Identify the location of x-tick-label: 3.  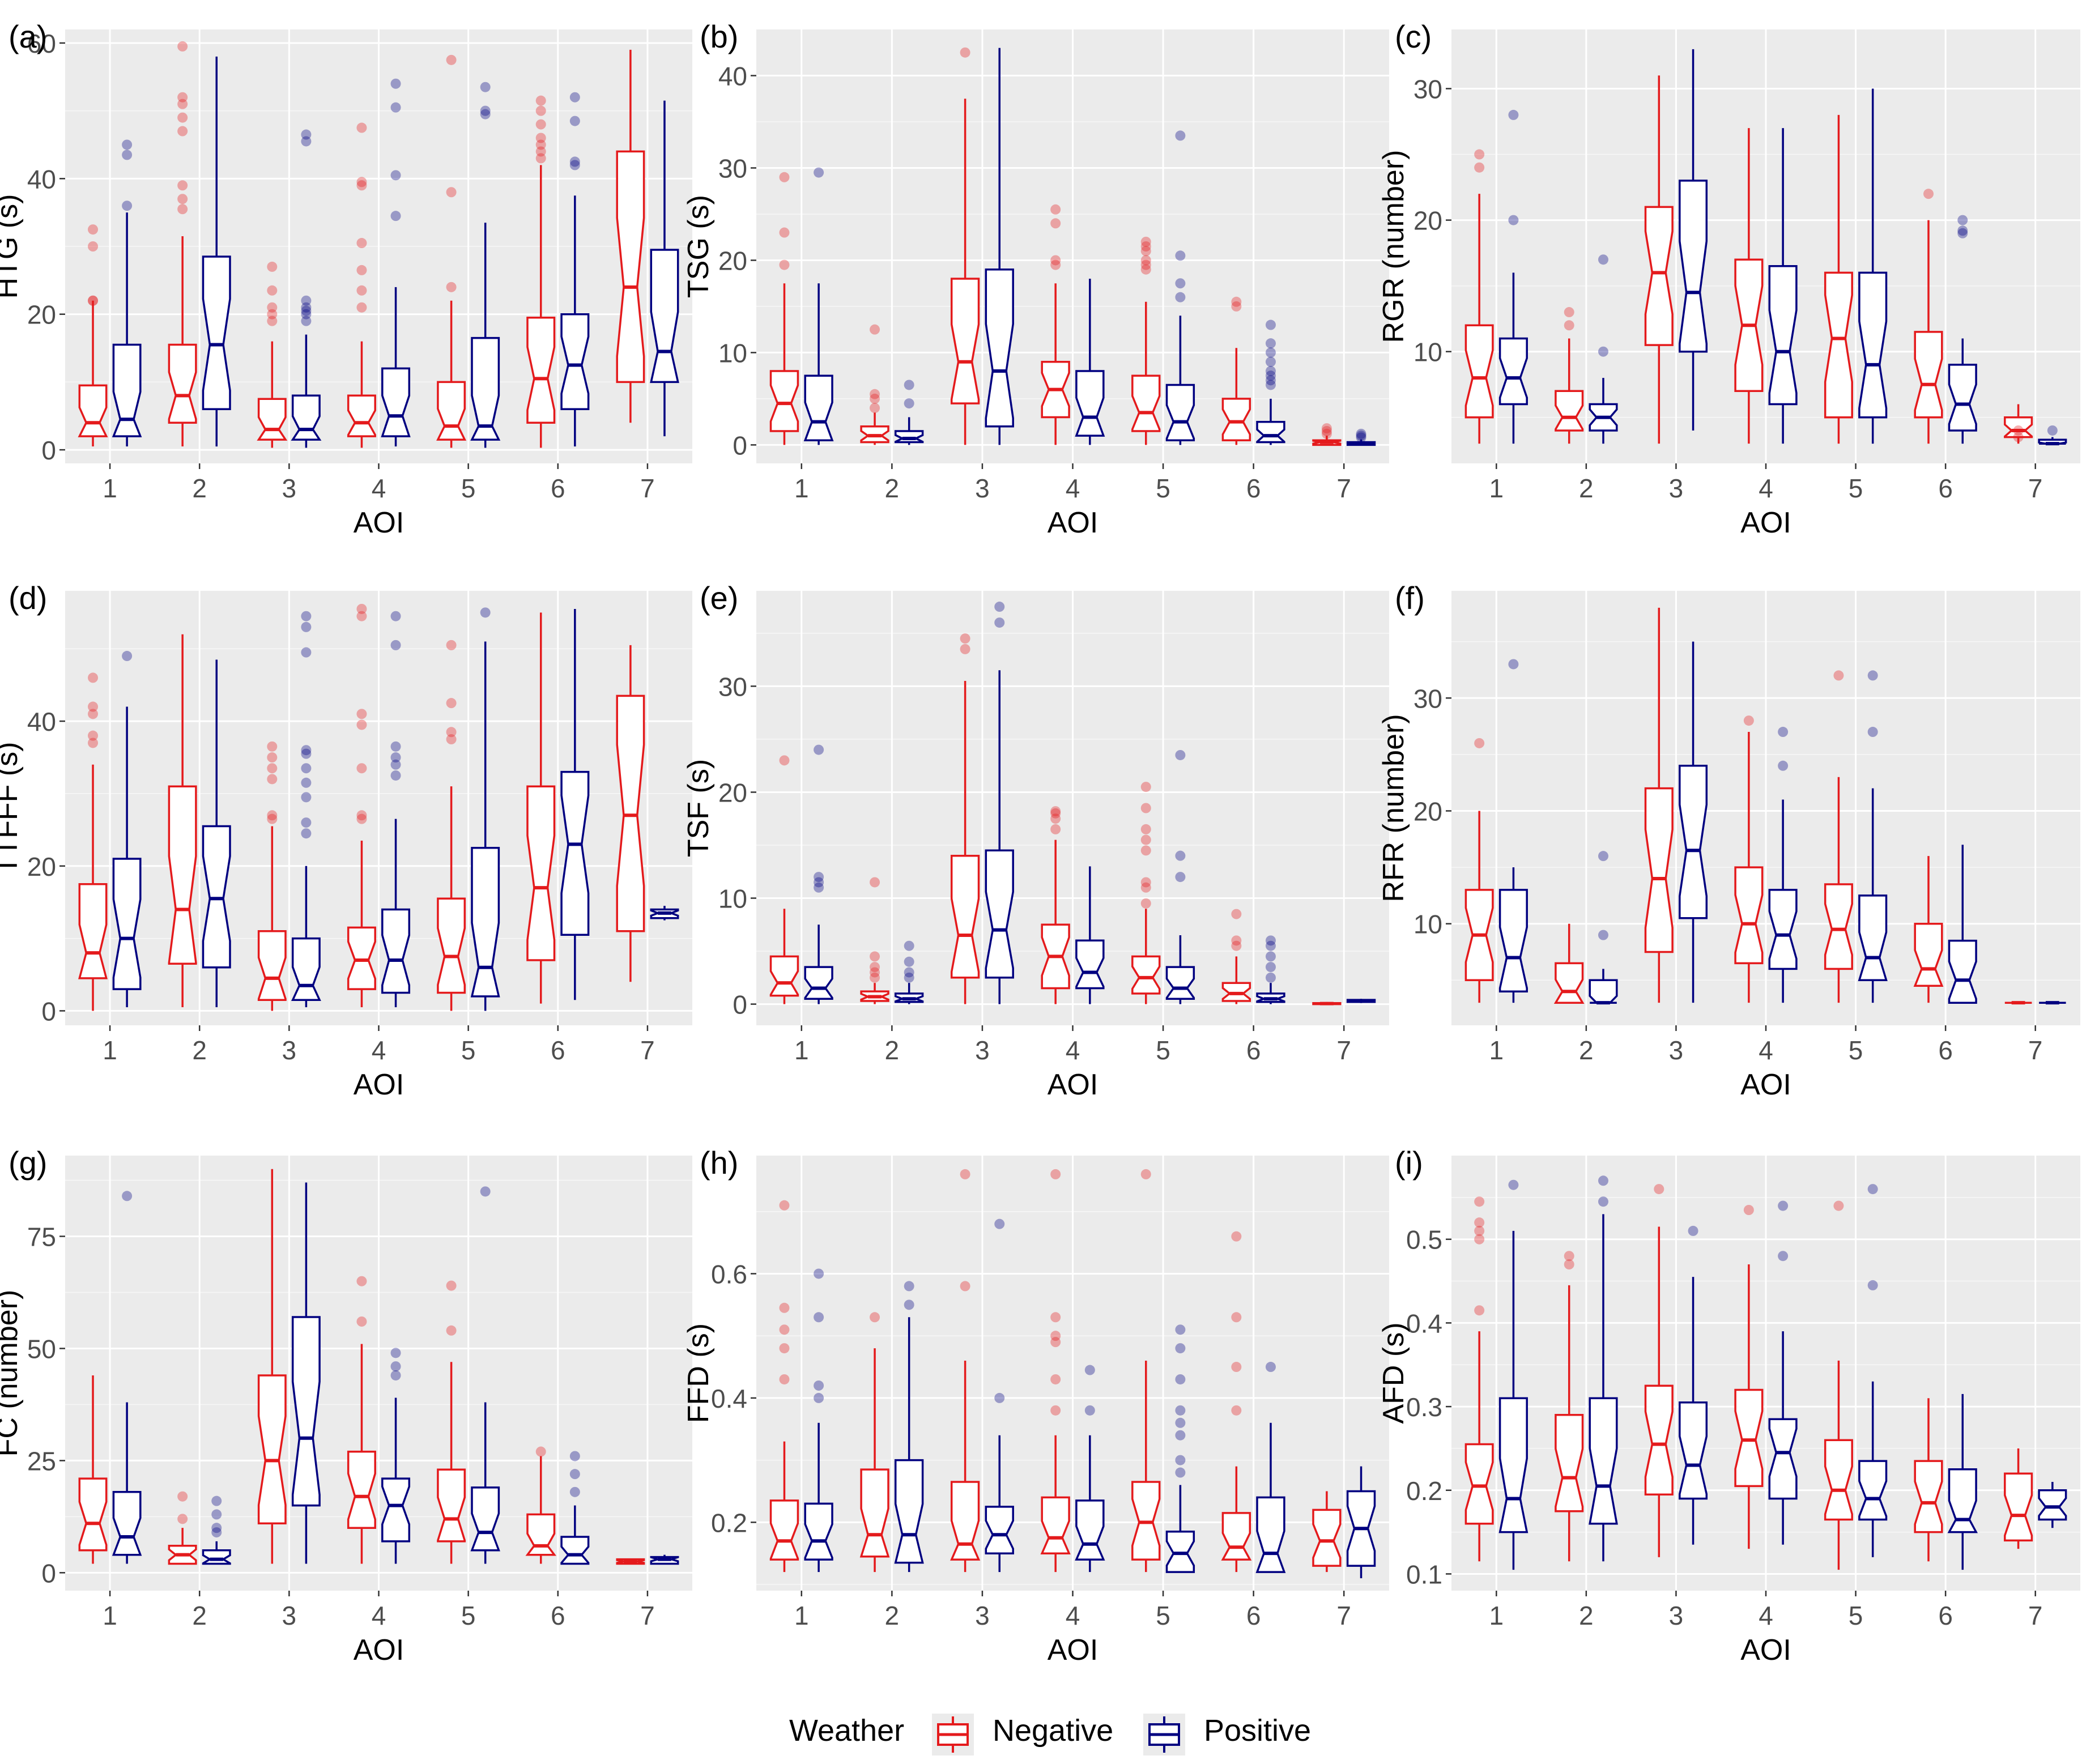
(1676, 489).